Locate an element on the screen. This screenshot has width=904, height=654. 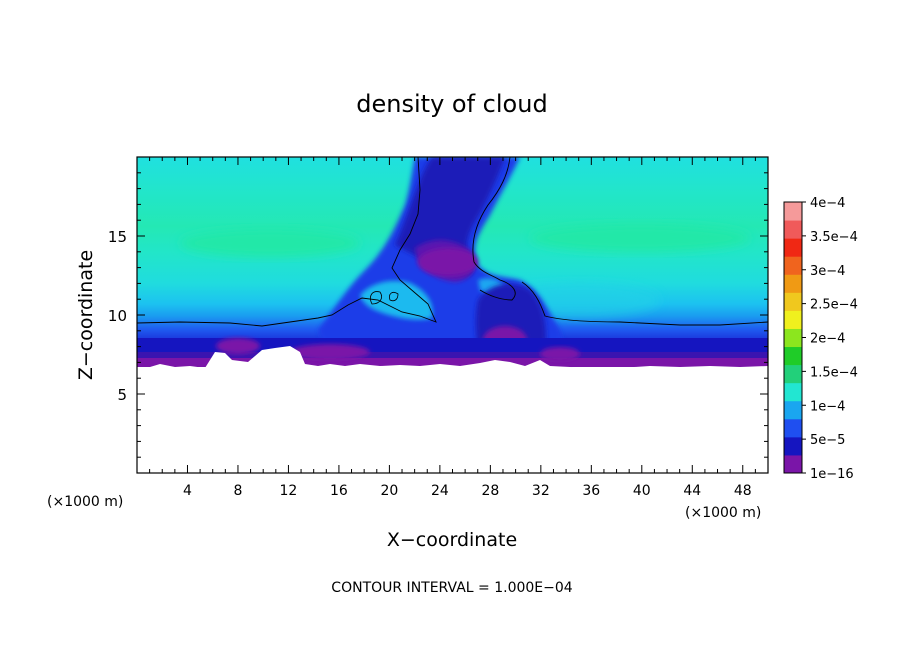
colorbar-label: 3e−4 is located at coordinates (827, 271).